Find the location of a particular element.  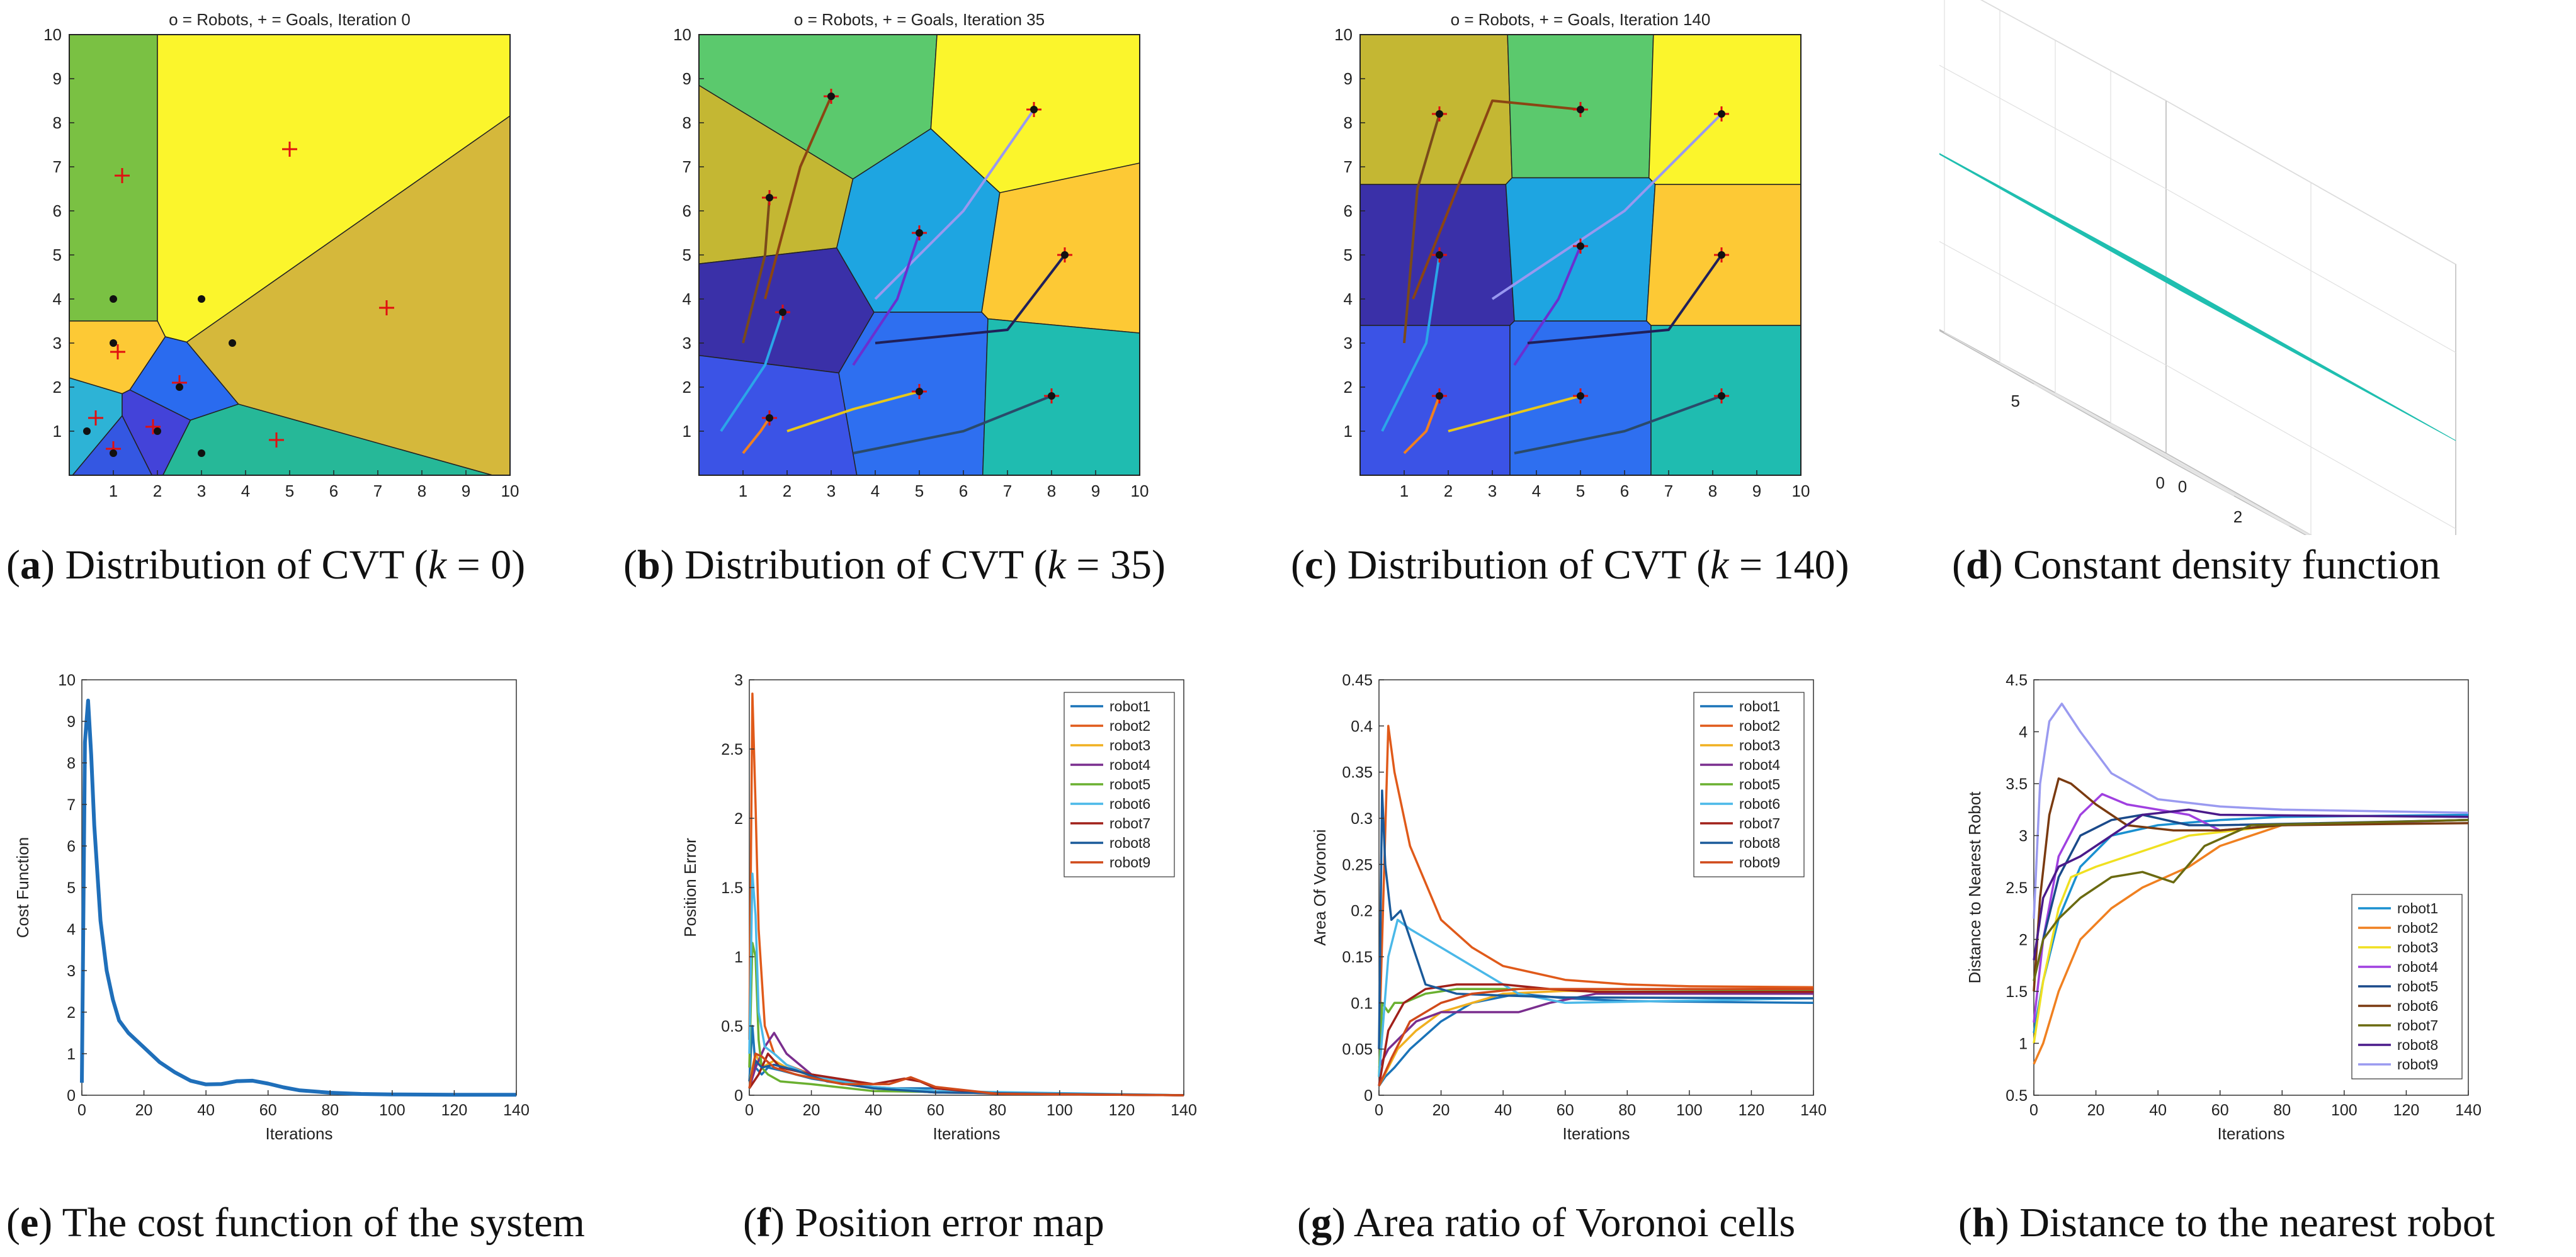

x-tick-label: 3 is located at coordinates (1492, 491).